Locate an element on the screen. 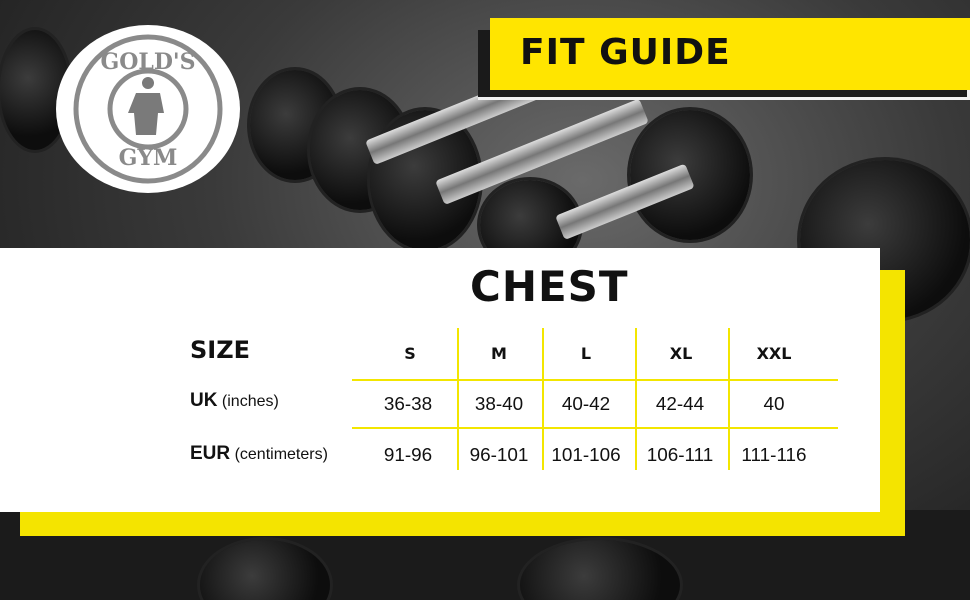  size-header: SIZE is located at coordinates (220, 350).